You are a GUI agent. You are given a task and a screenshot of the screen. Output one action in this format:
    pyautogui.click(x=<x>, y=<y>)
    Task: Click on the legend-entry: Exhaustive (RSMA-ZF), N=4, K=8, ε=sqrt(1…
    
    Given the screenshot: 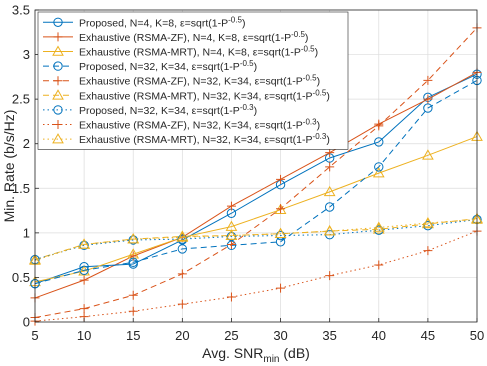 What is the action you would take?
    pyautogui.click(x=175, y=37)
    